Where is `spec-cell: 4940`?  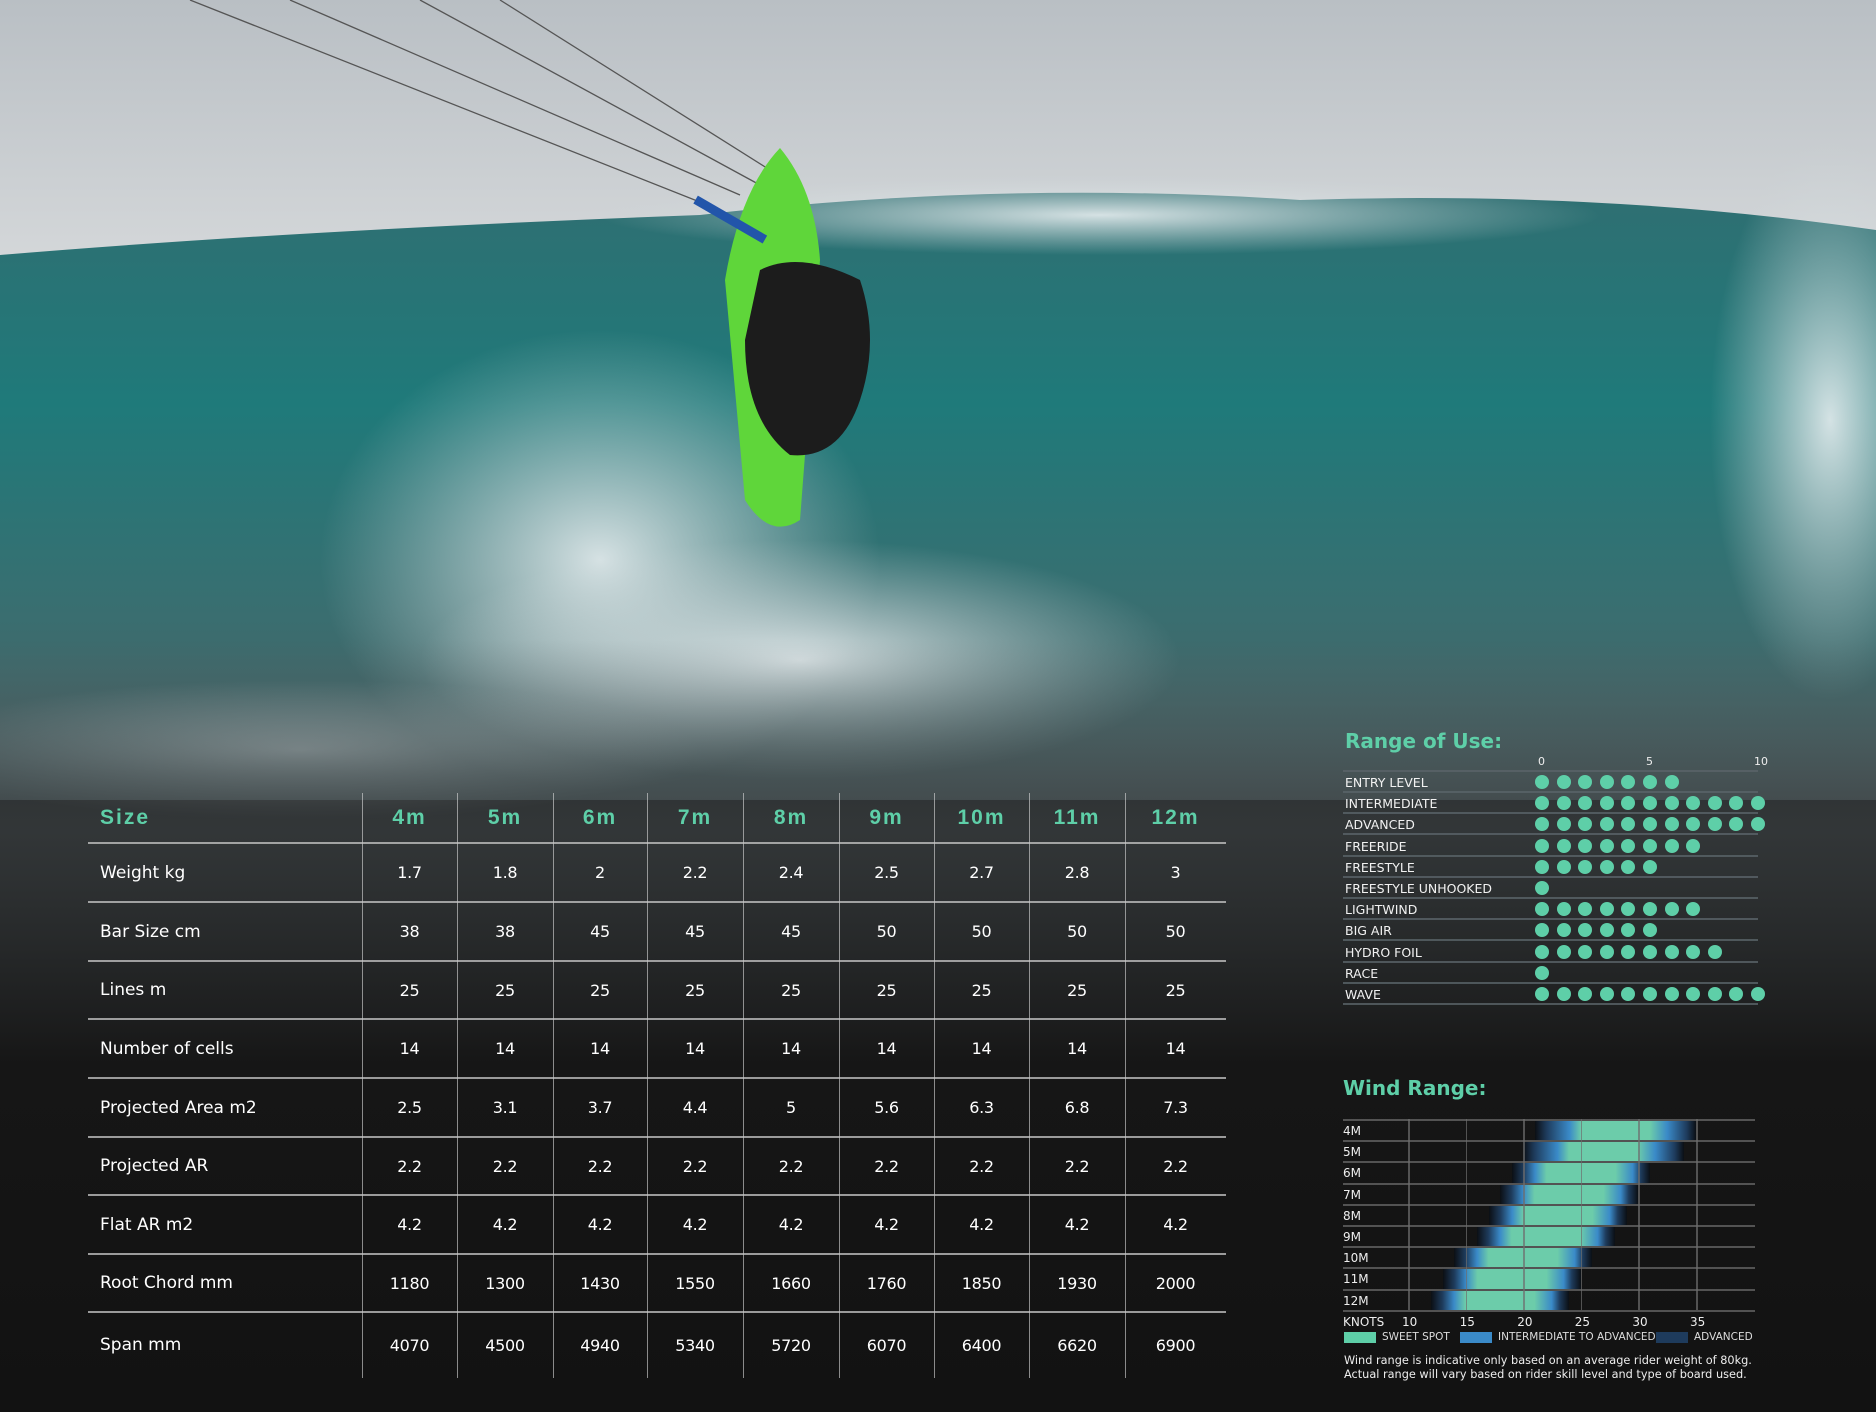
spec-cell: 4940 is located at coordinates (600, 1345).